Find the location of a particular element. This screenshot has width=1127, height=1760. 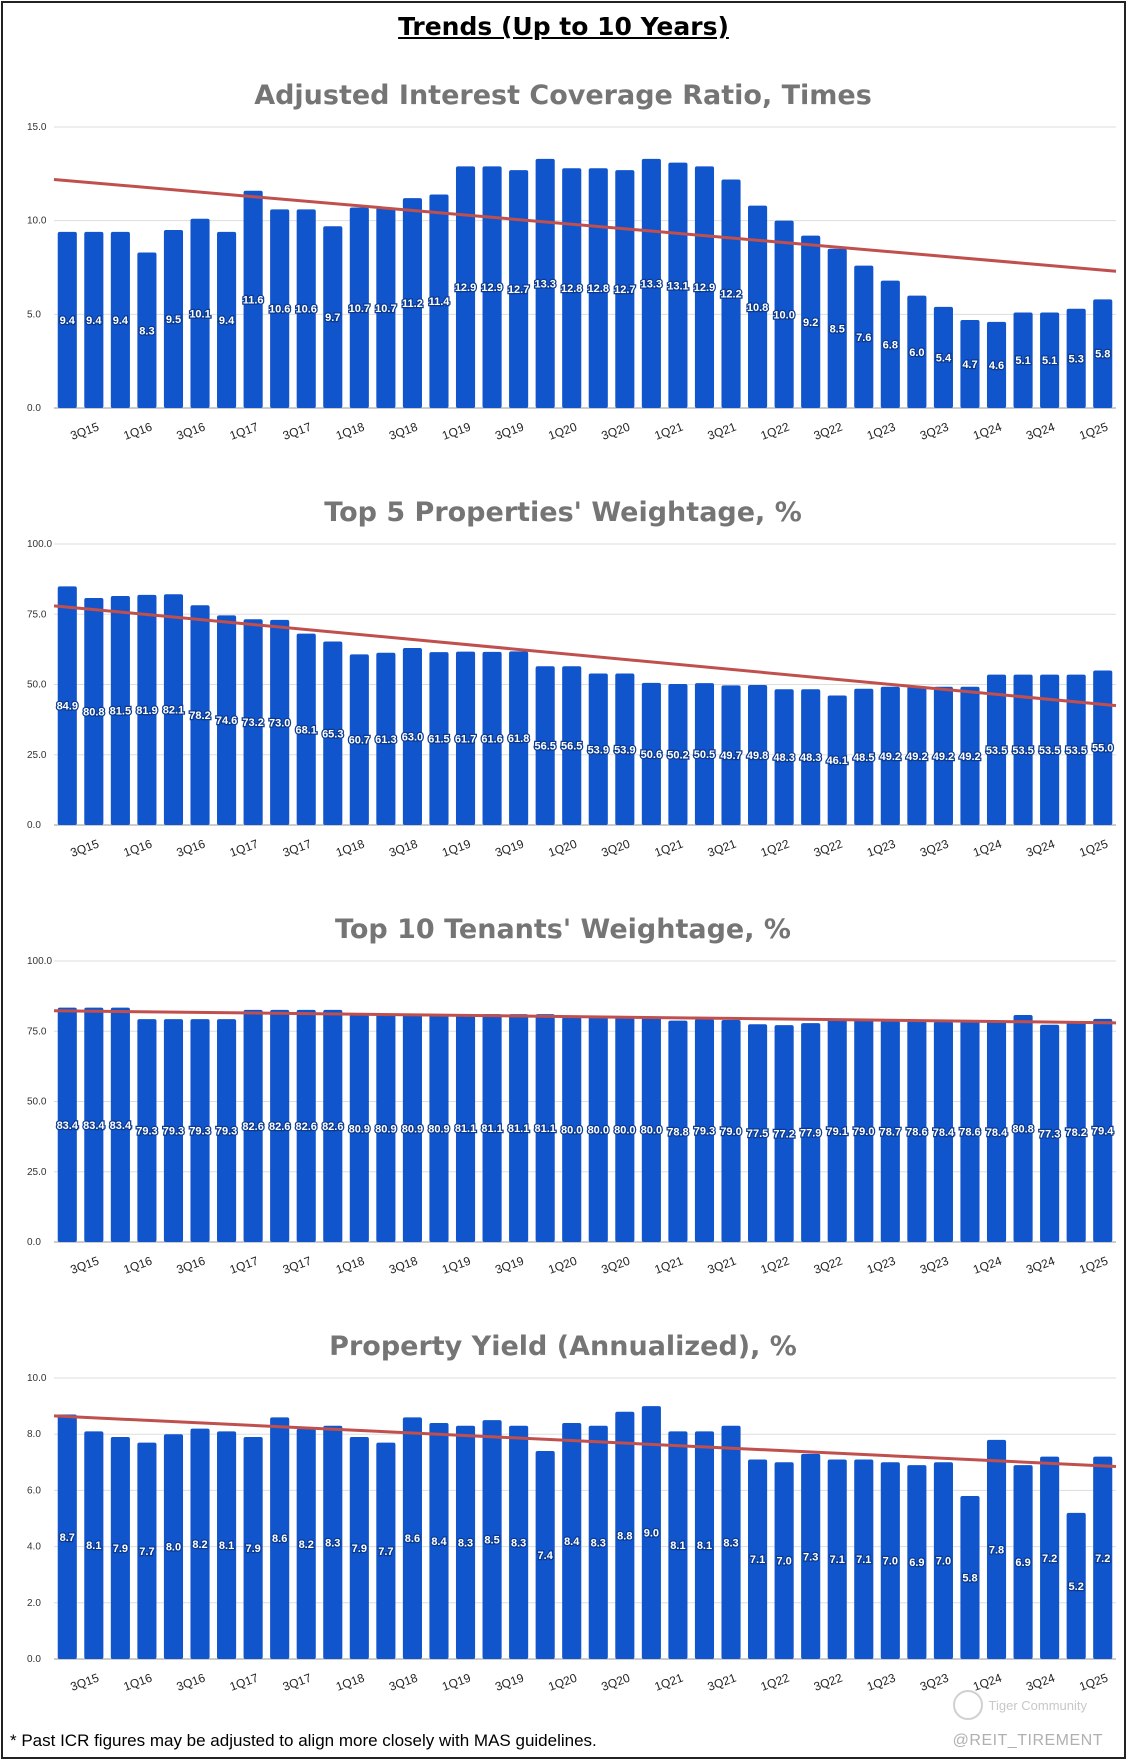

data-label: 10.6 is located at coordinates (279, 310).